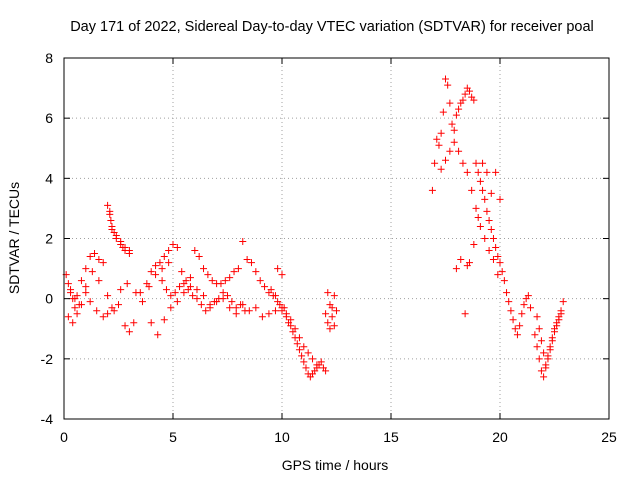 The width and height of the screenshot is (640, 480). Describe the element at coordinates (335, 465) in the screenshot. I see `x-axis-label: GPS time / hours` at that location.